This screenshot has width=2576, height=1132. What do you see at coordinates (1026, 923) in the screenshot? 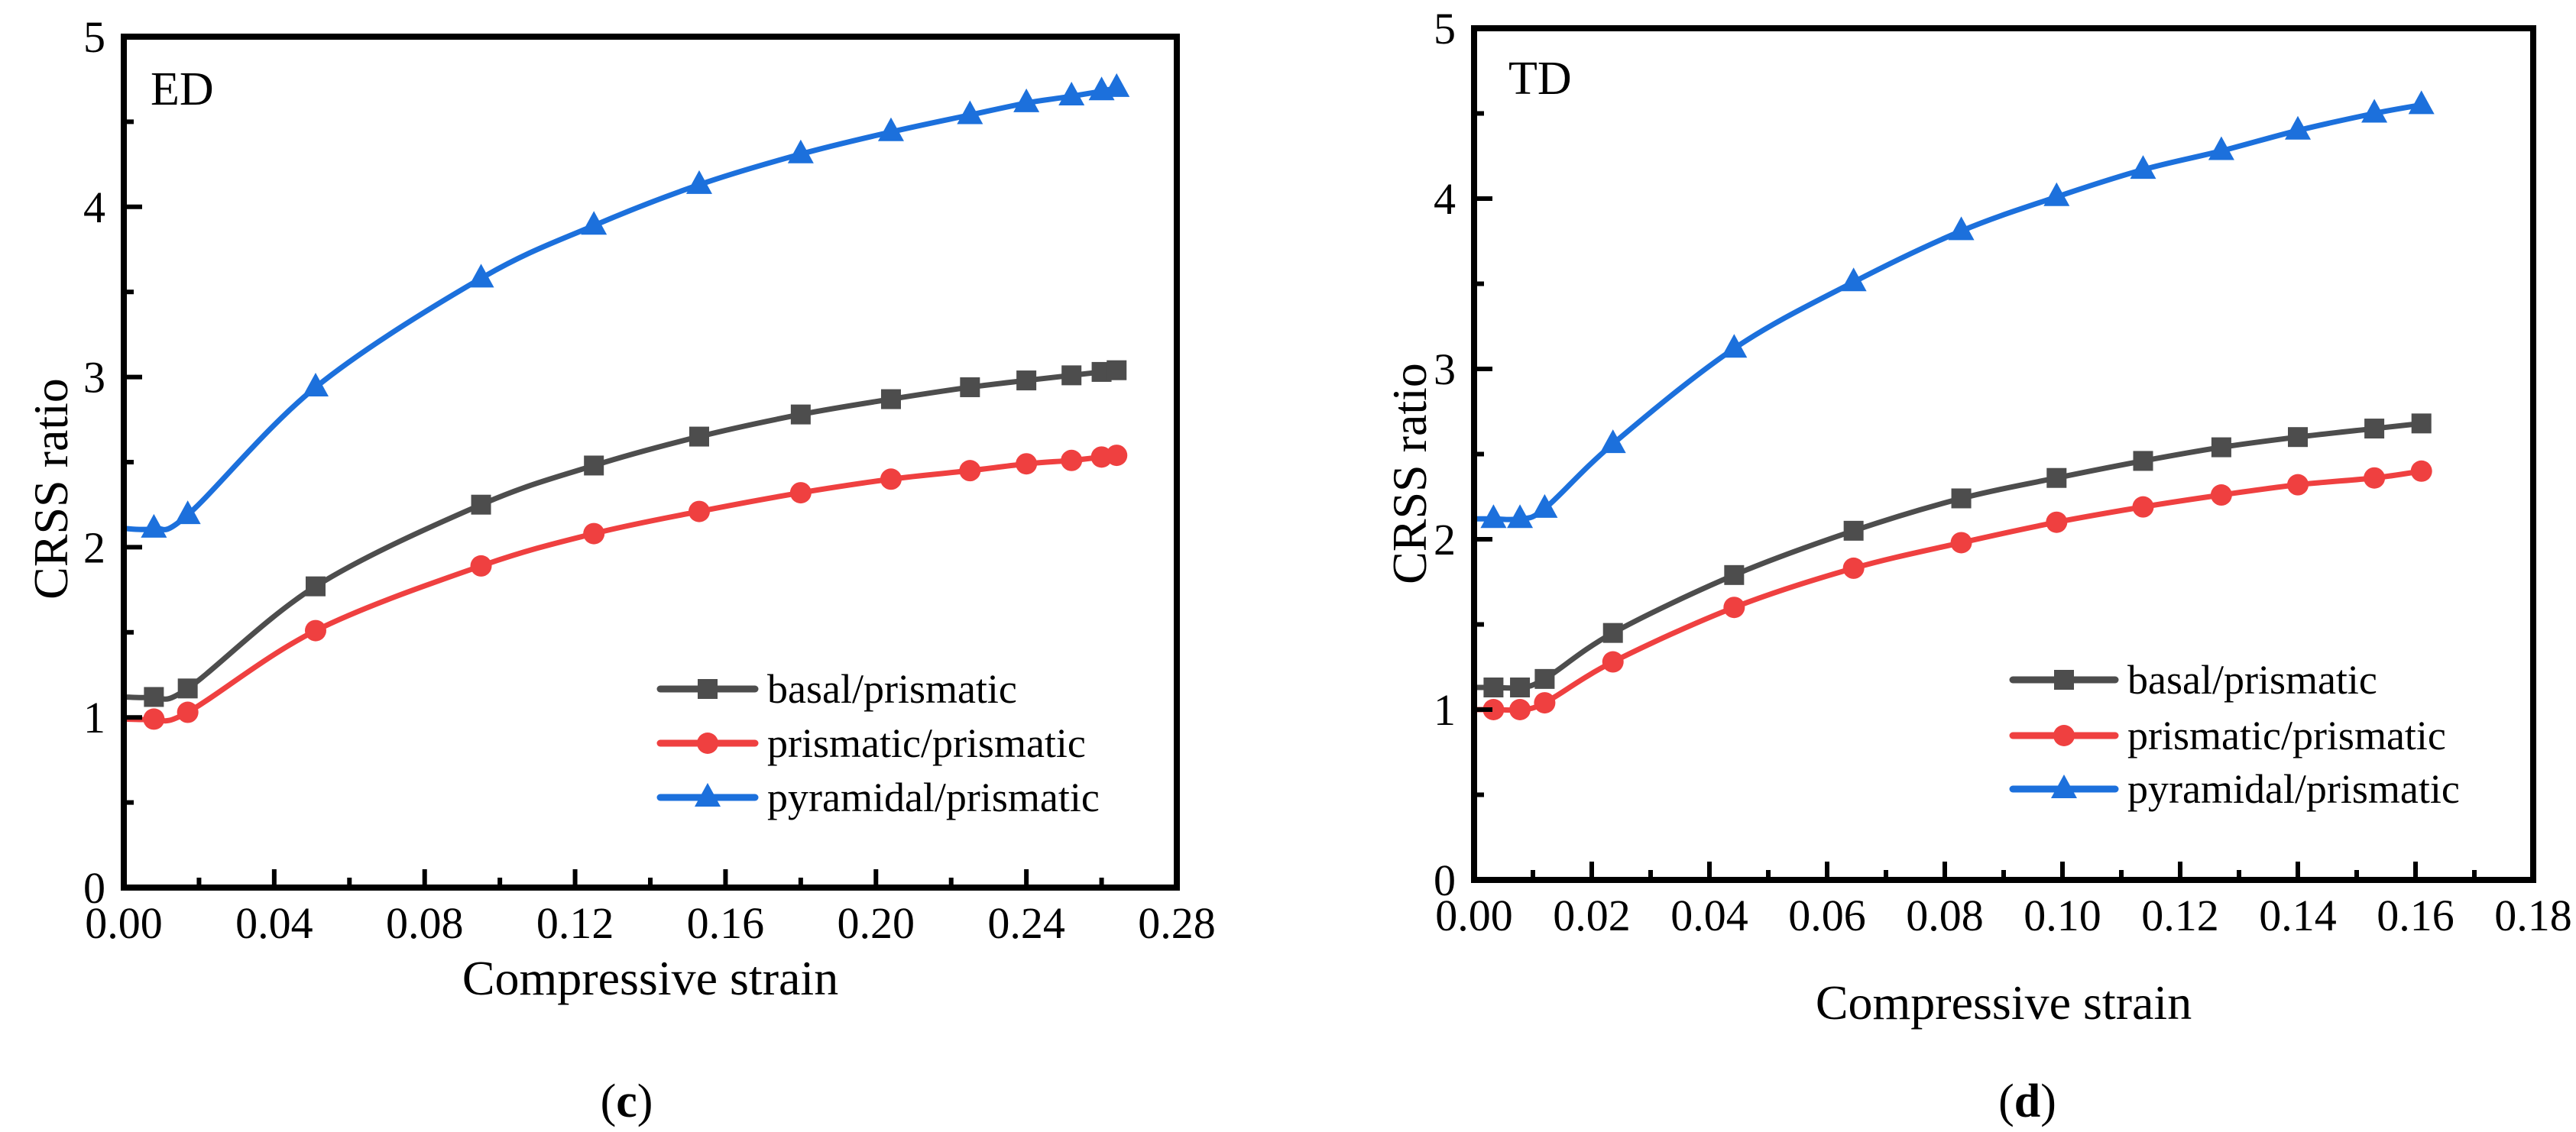
I see `x-tick-label: 0.24` at bounding box center [1026, 923].